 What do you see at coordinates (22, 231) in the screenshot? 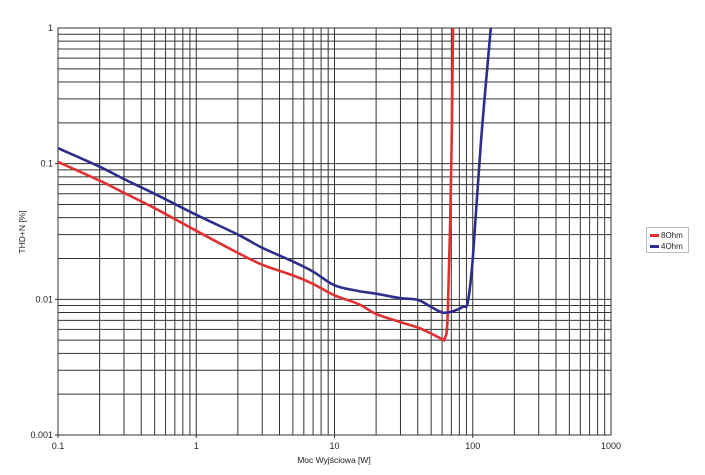
I see `y-axis-label: THD+N [%]` at bounding box center [22, 231].